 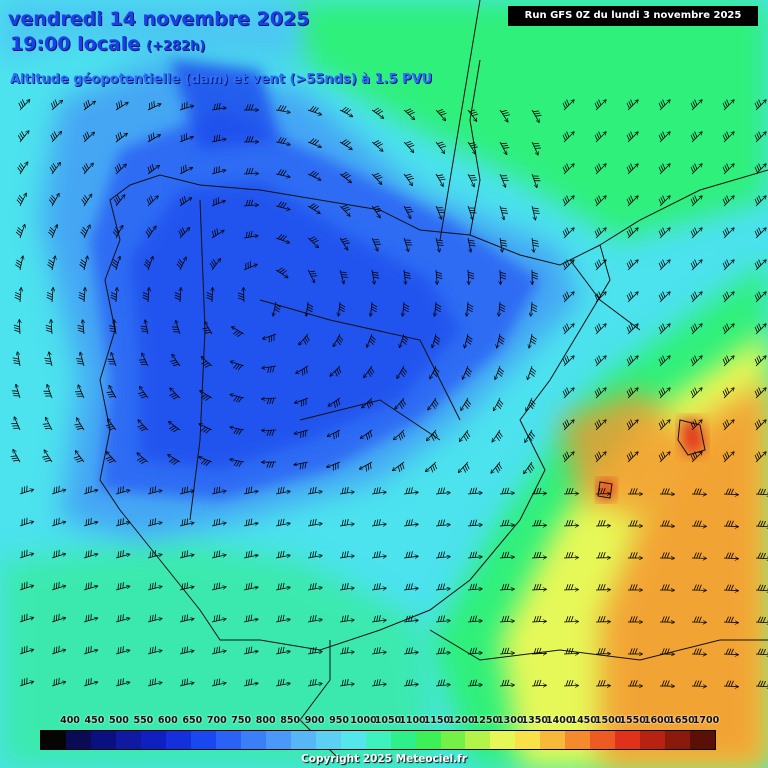 I want to click on legend-label: 1200, so click(x=461, y=720).